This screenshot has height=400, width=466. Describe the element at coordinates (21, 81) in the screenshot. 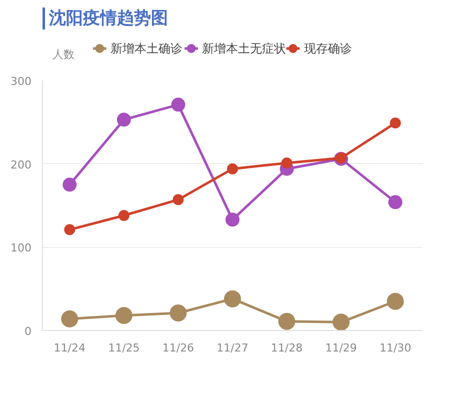

I see `y-tick-label: 300` at that location.